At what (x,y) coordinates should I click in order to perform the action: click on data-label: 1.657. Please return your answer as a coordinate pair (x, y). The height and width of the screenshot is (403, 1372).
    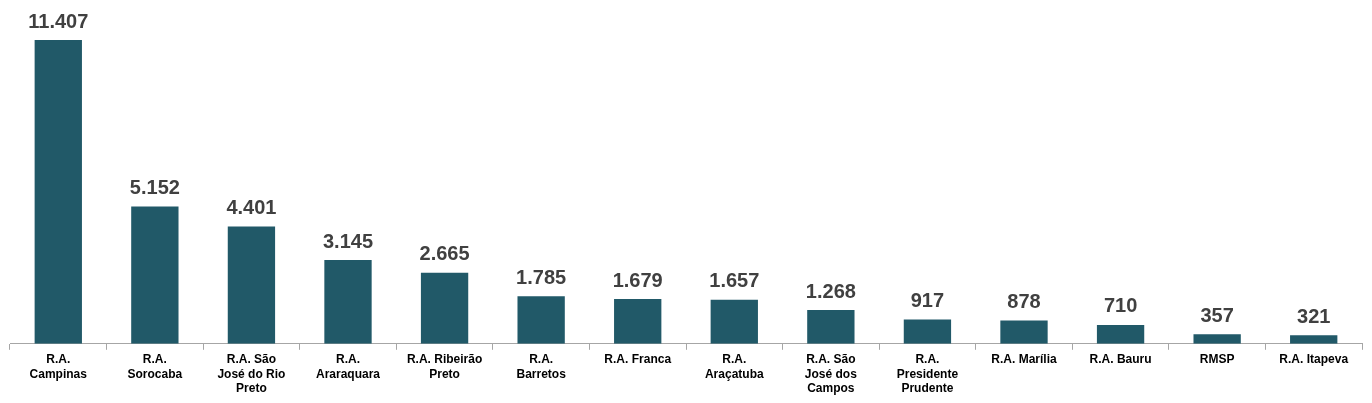
    Looking at the image, I should click on (734, 280).